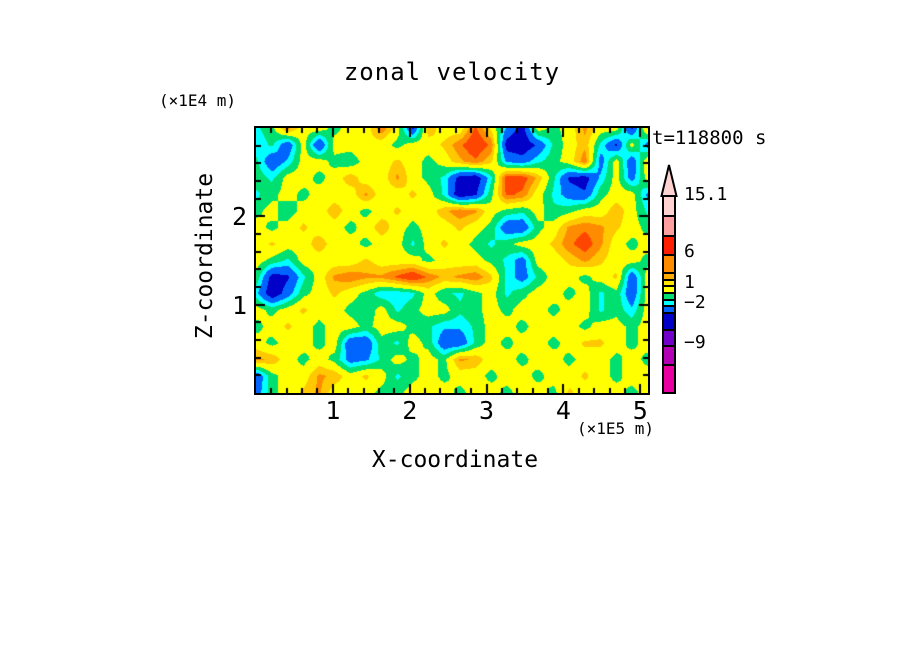  Describe the element at coordinates (563, 410) in the screenshot. I see `x-tick-label: 4` at that location.